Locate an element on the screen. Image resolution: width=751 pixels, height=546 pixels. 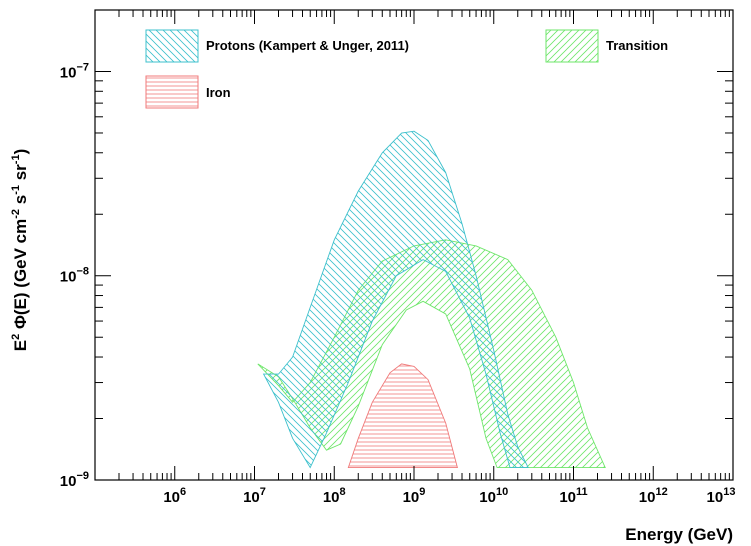
legend-swatch-transition is located at coordinates (572, 46).